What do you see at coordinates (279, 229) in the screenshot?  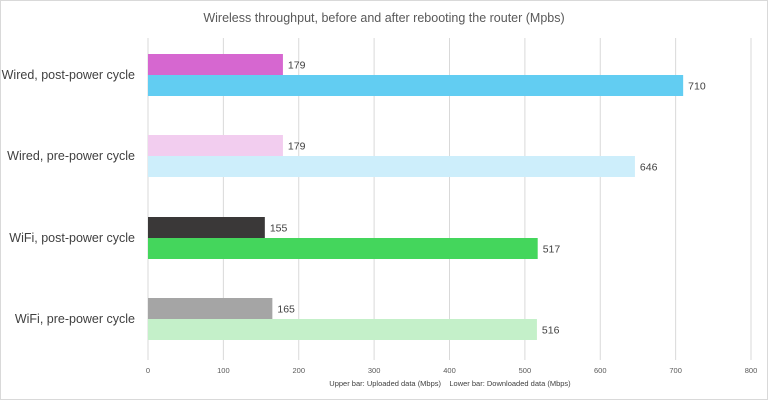 I see `data-label: 155` at bounding box center [279, 229].